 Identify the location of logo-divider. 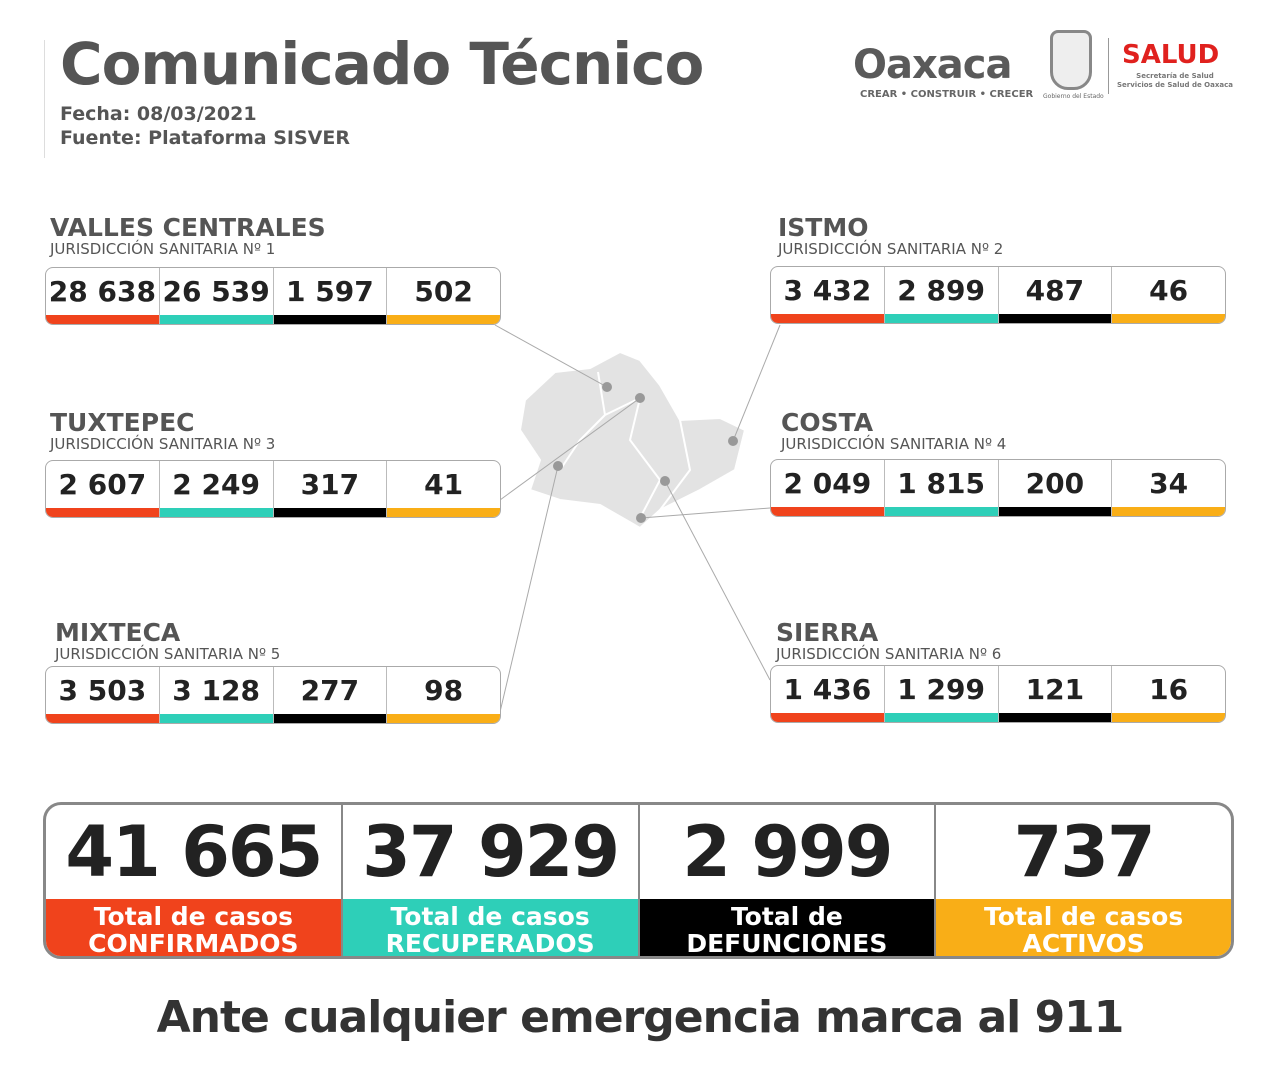
(1108, 66).